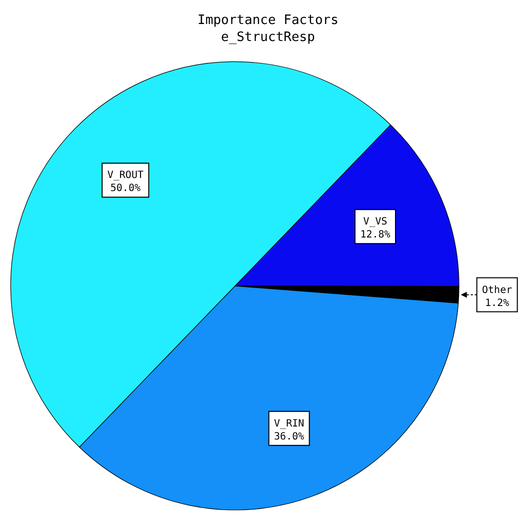  Describe the element at coordinates (125, 188) in the screenshot. I see `data-label: 50.0%` at that location.